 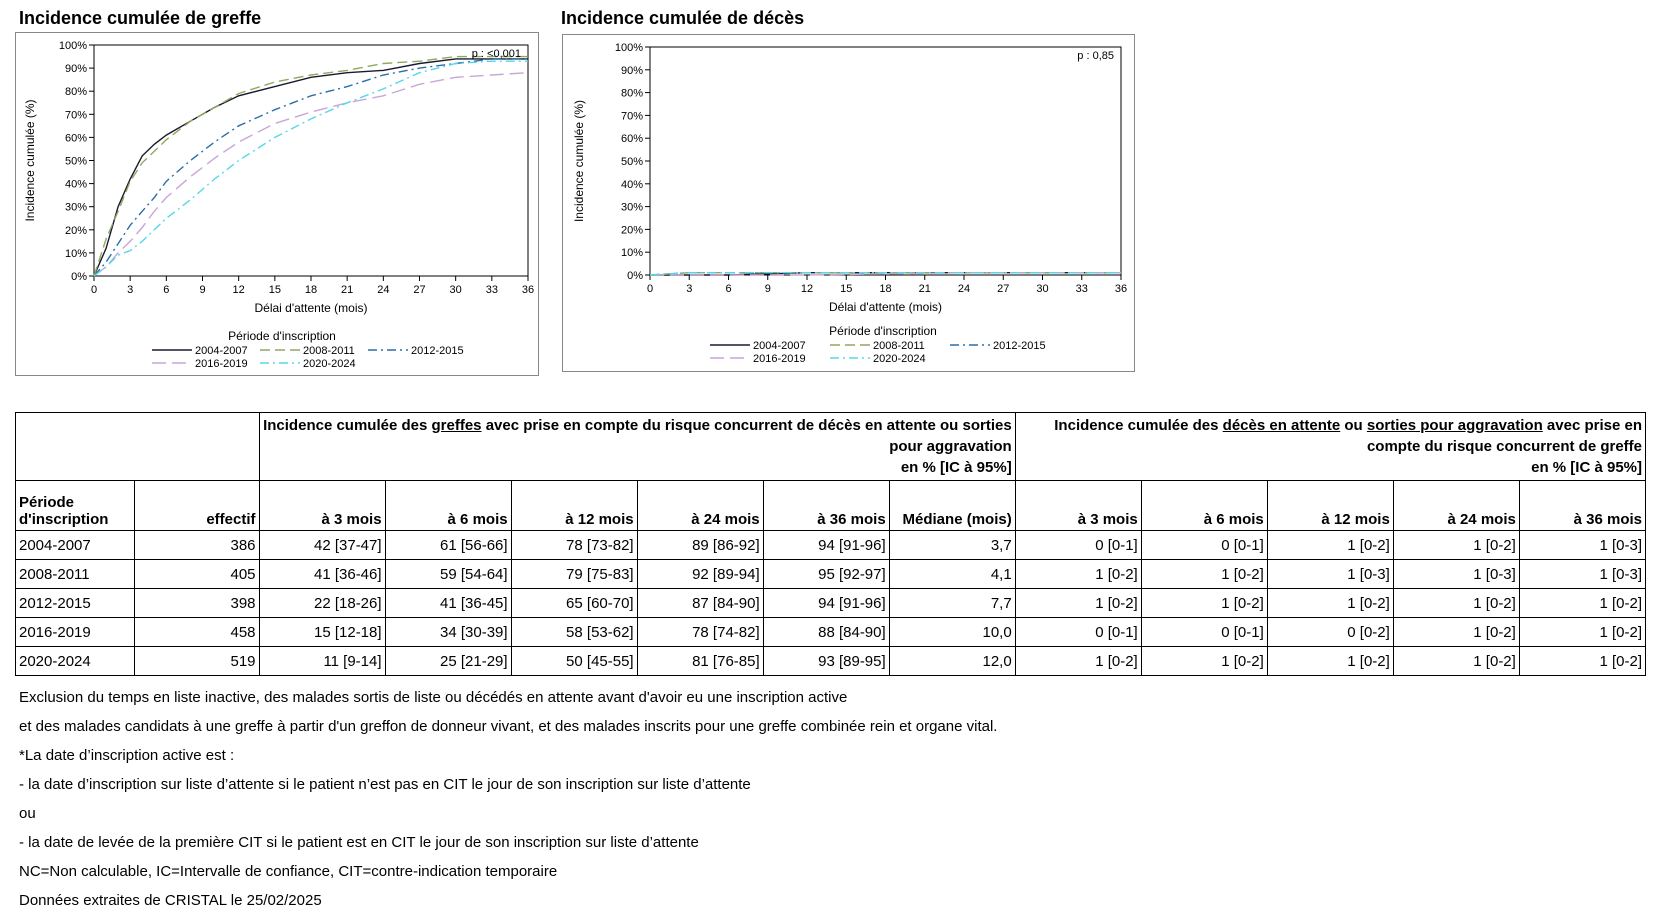 I want to click on table-cell: 78 [73-82], so click(x=574, y=545).